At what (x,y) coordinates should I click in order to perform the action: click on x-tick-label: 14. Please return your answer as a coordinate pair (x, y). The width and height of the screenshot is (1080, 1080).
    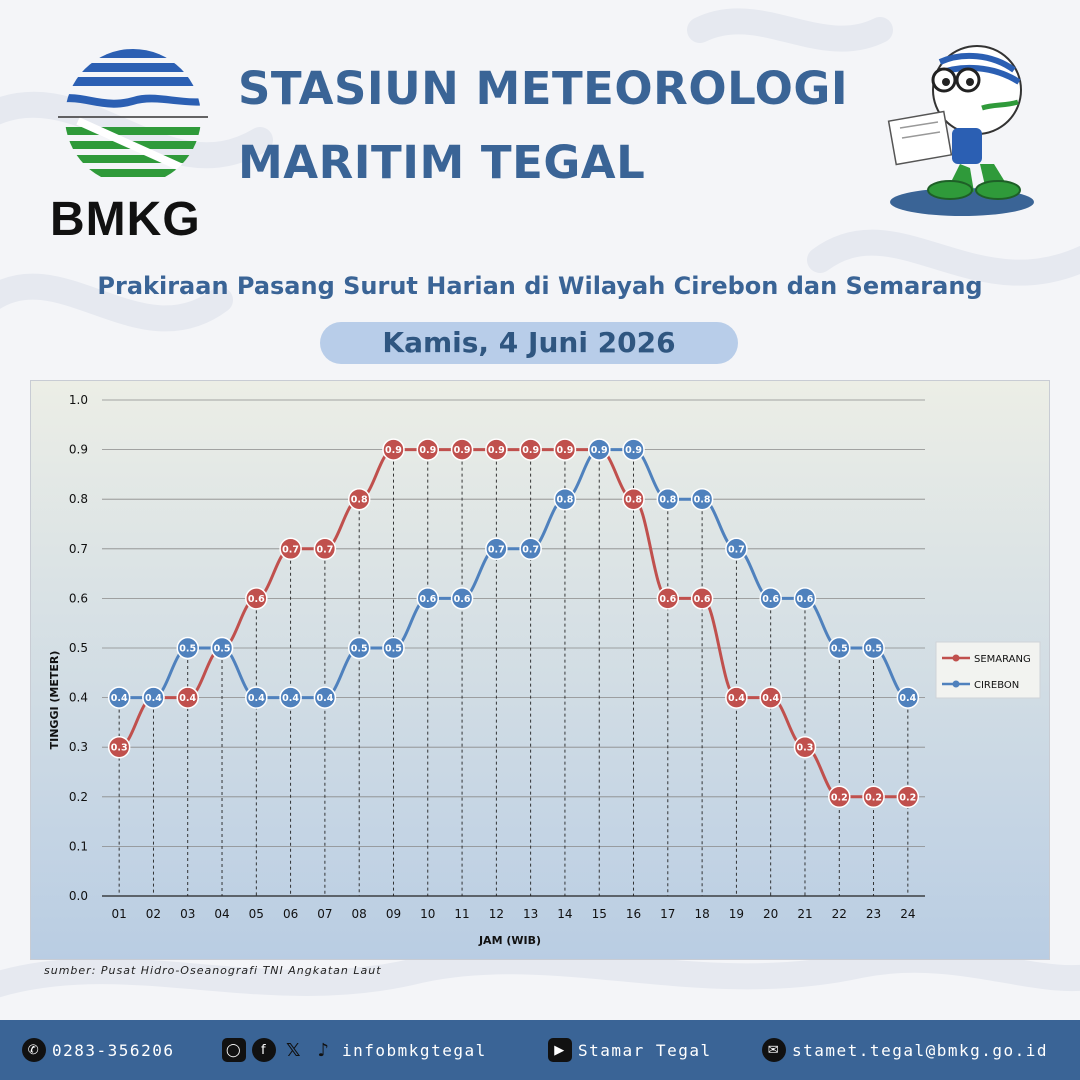
    Looking at the image, I should click on (564, 914).